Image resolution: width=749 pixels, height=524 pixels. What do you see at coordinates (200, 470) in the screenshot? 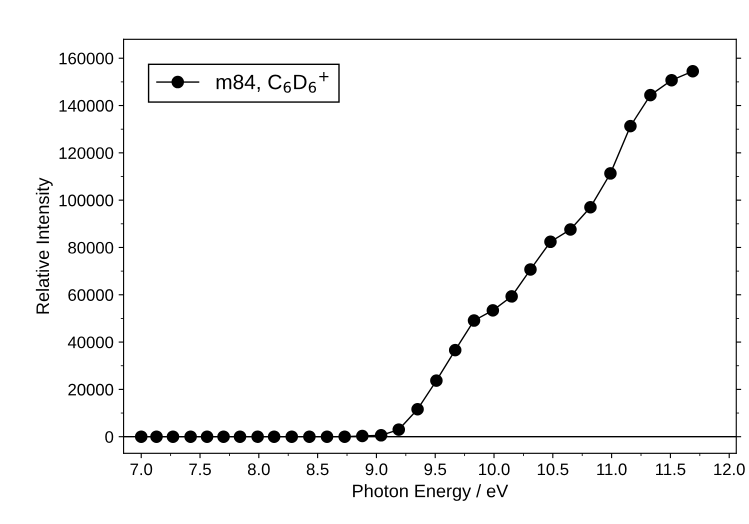
I see `x-tick-label: 7.5` at bounding box center [200, 470].